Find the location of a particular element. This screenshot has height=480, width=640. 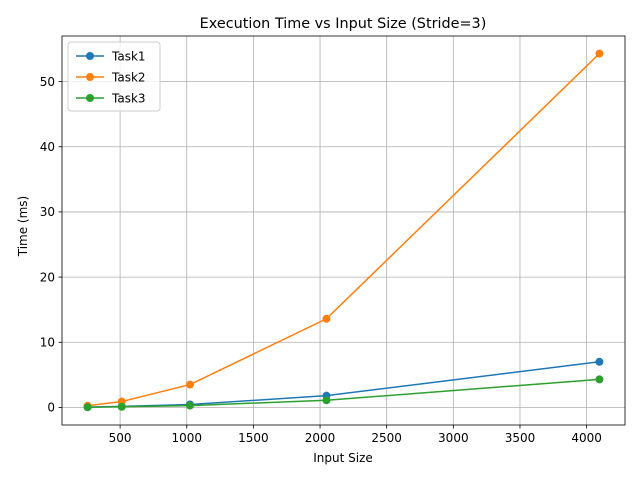

chart-title: Execution Time vs Input Size (Stride=3) is located at coordinates (343, 24).